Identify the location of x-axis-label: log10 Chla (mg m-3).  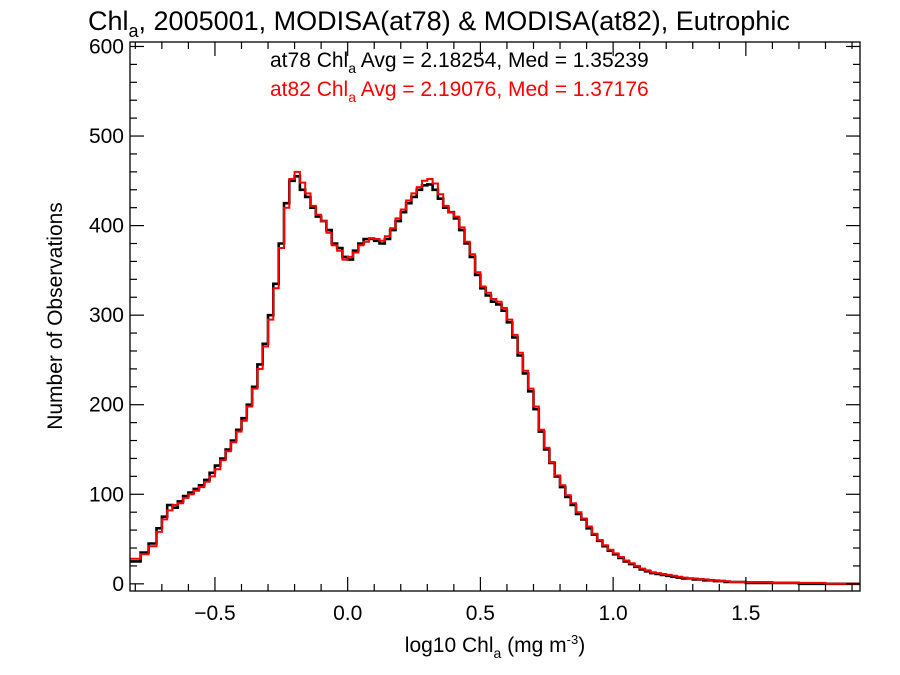
(495, 646).